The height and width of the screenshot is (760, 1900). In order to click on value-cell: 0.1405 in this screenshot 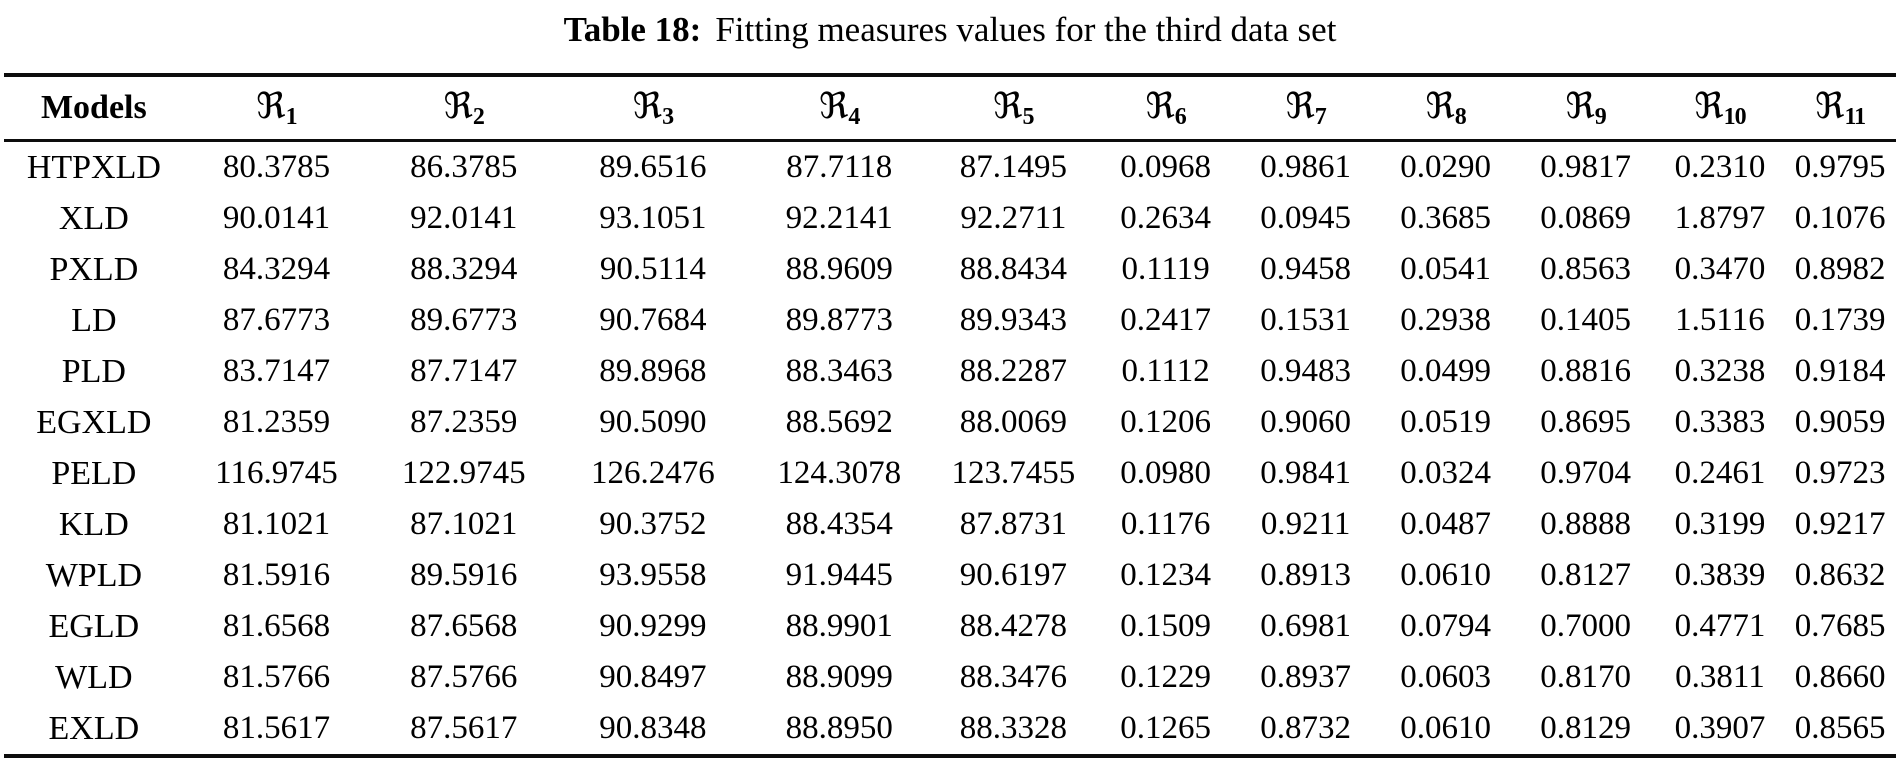, I will do `click(1585, 320)`.